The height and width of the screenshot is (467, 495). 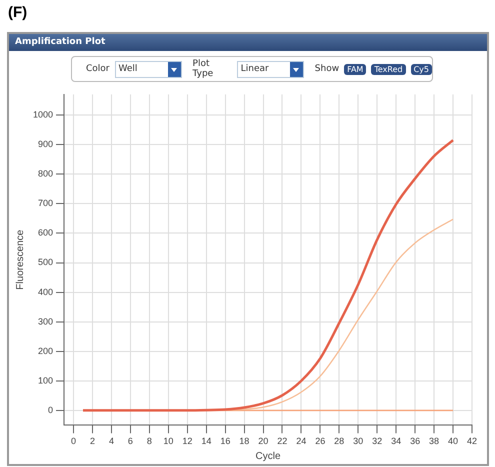 I want to click on x-tick-label: 38, so click(x=434, y=441).